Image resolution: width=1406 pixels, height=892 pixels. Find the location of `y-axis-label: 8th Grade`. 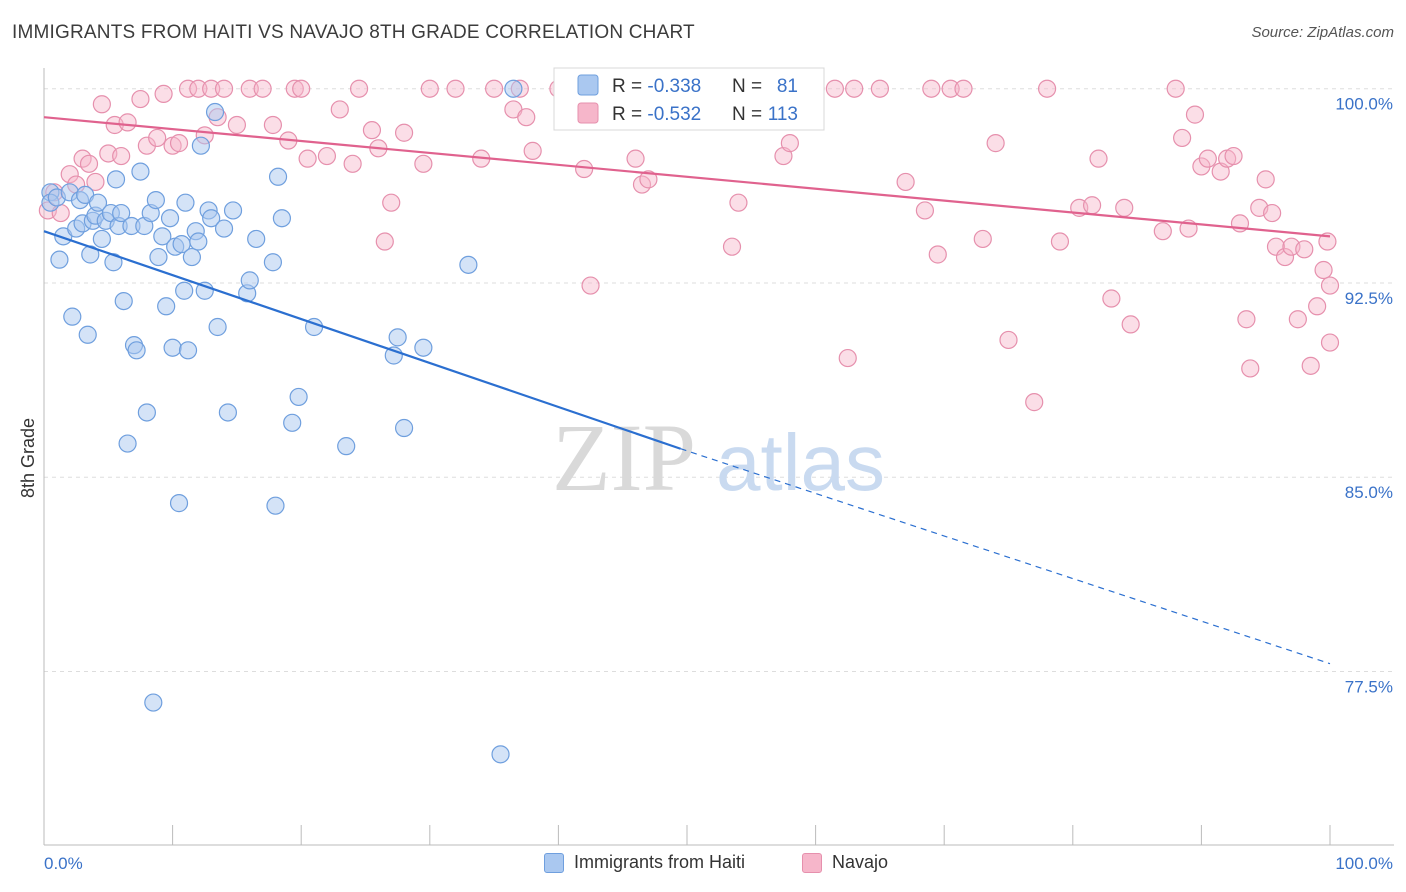

y-axis-label: 8th Grade is located at coordinates (28, 458).